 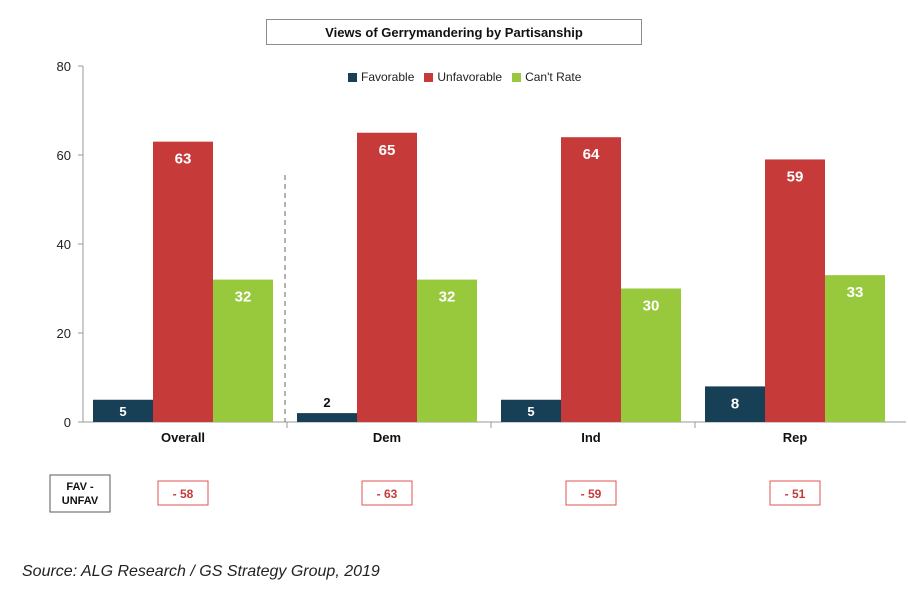 I want to click on y-tick-label: 80, so click(x=64, y=66).